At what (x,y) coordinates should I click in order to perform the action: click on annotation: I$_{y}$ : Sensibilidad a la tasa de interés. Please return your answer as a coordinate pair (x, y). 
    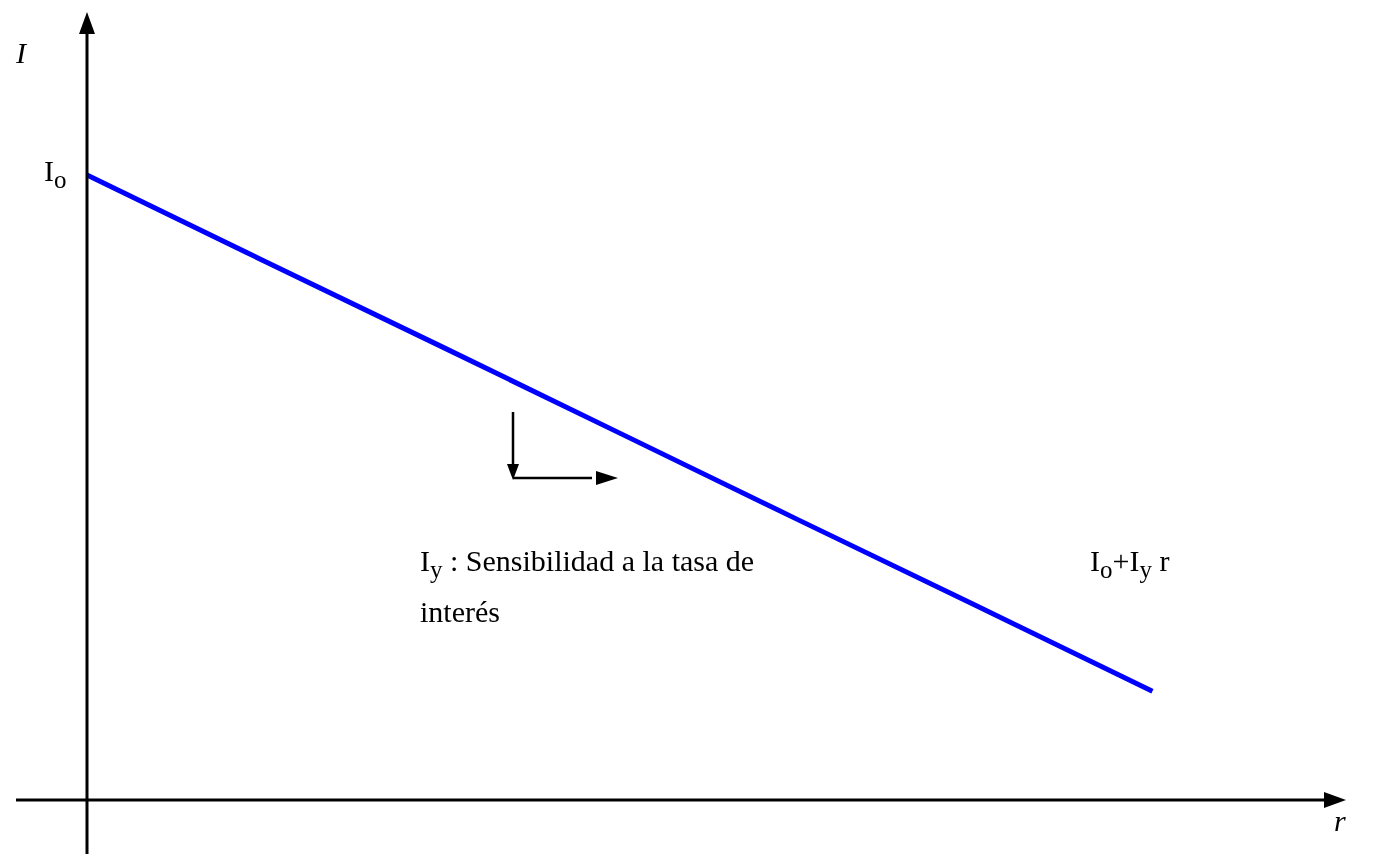
    Looking at the image, I should click on (588, 586).